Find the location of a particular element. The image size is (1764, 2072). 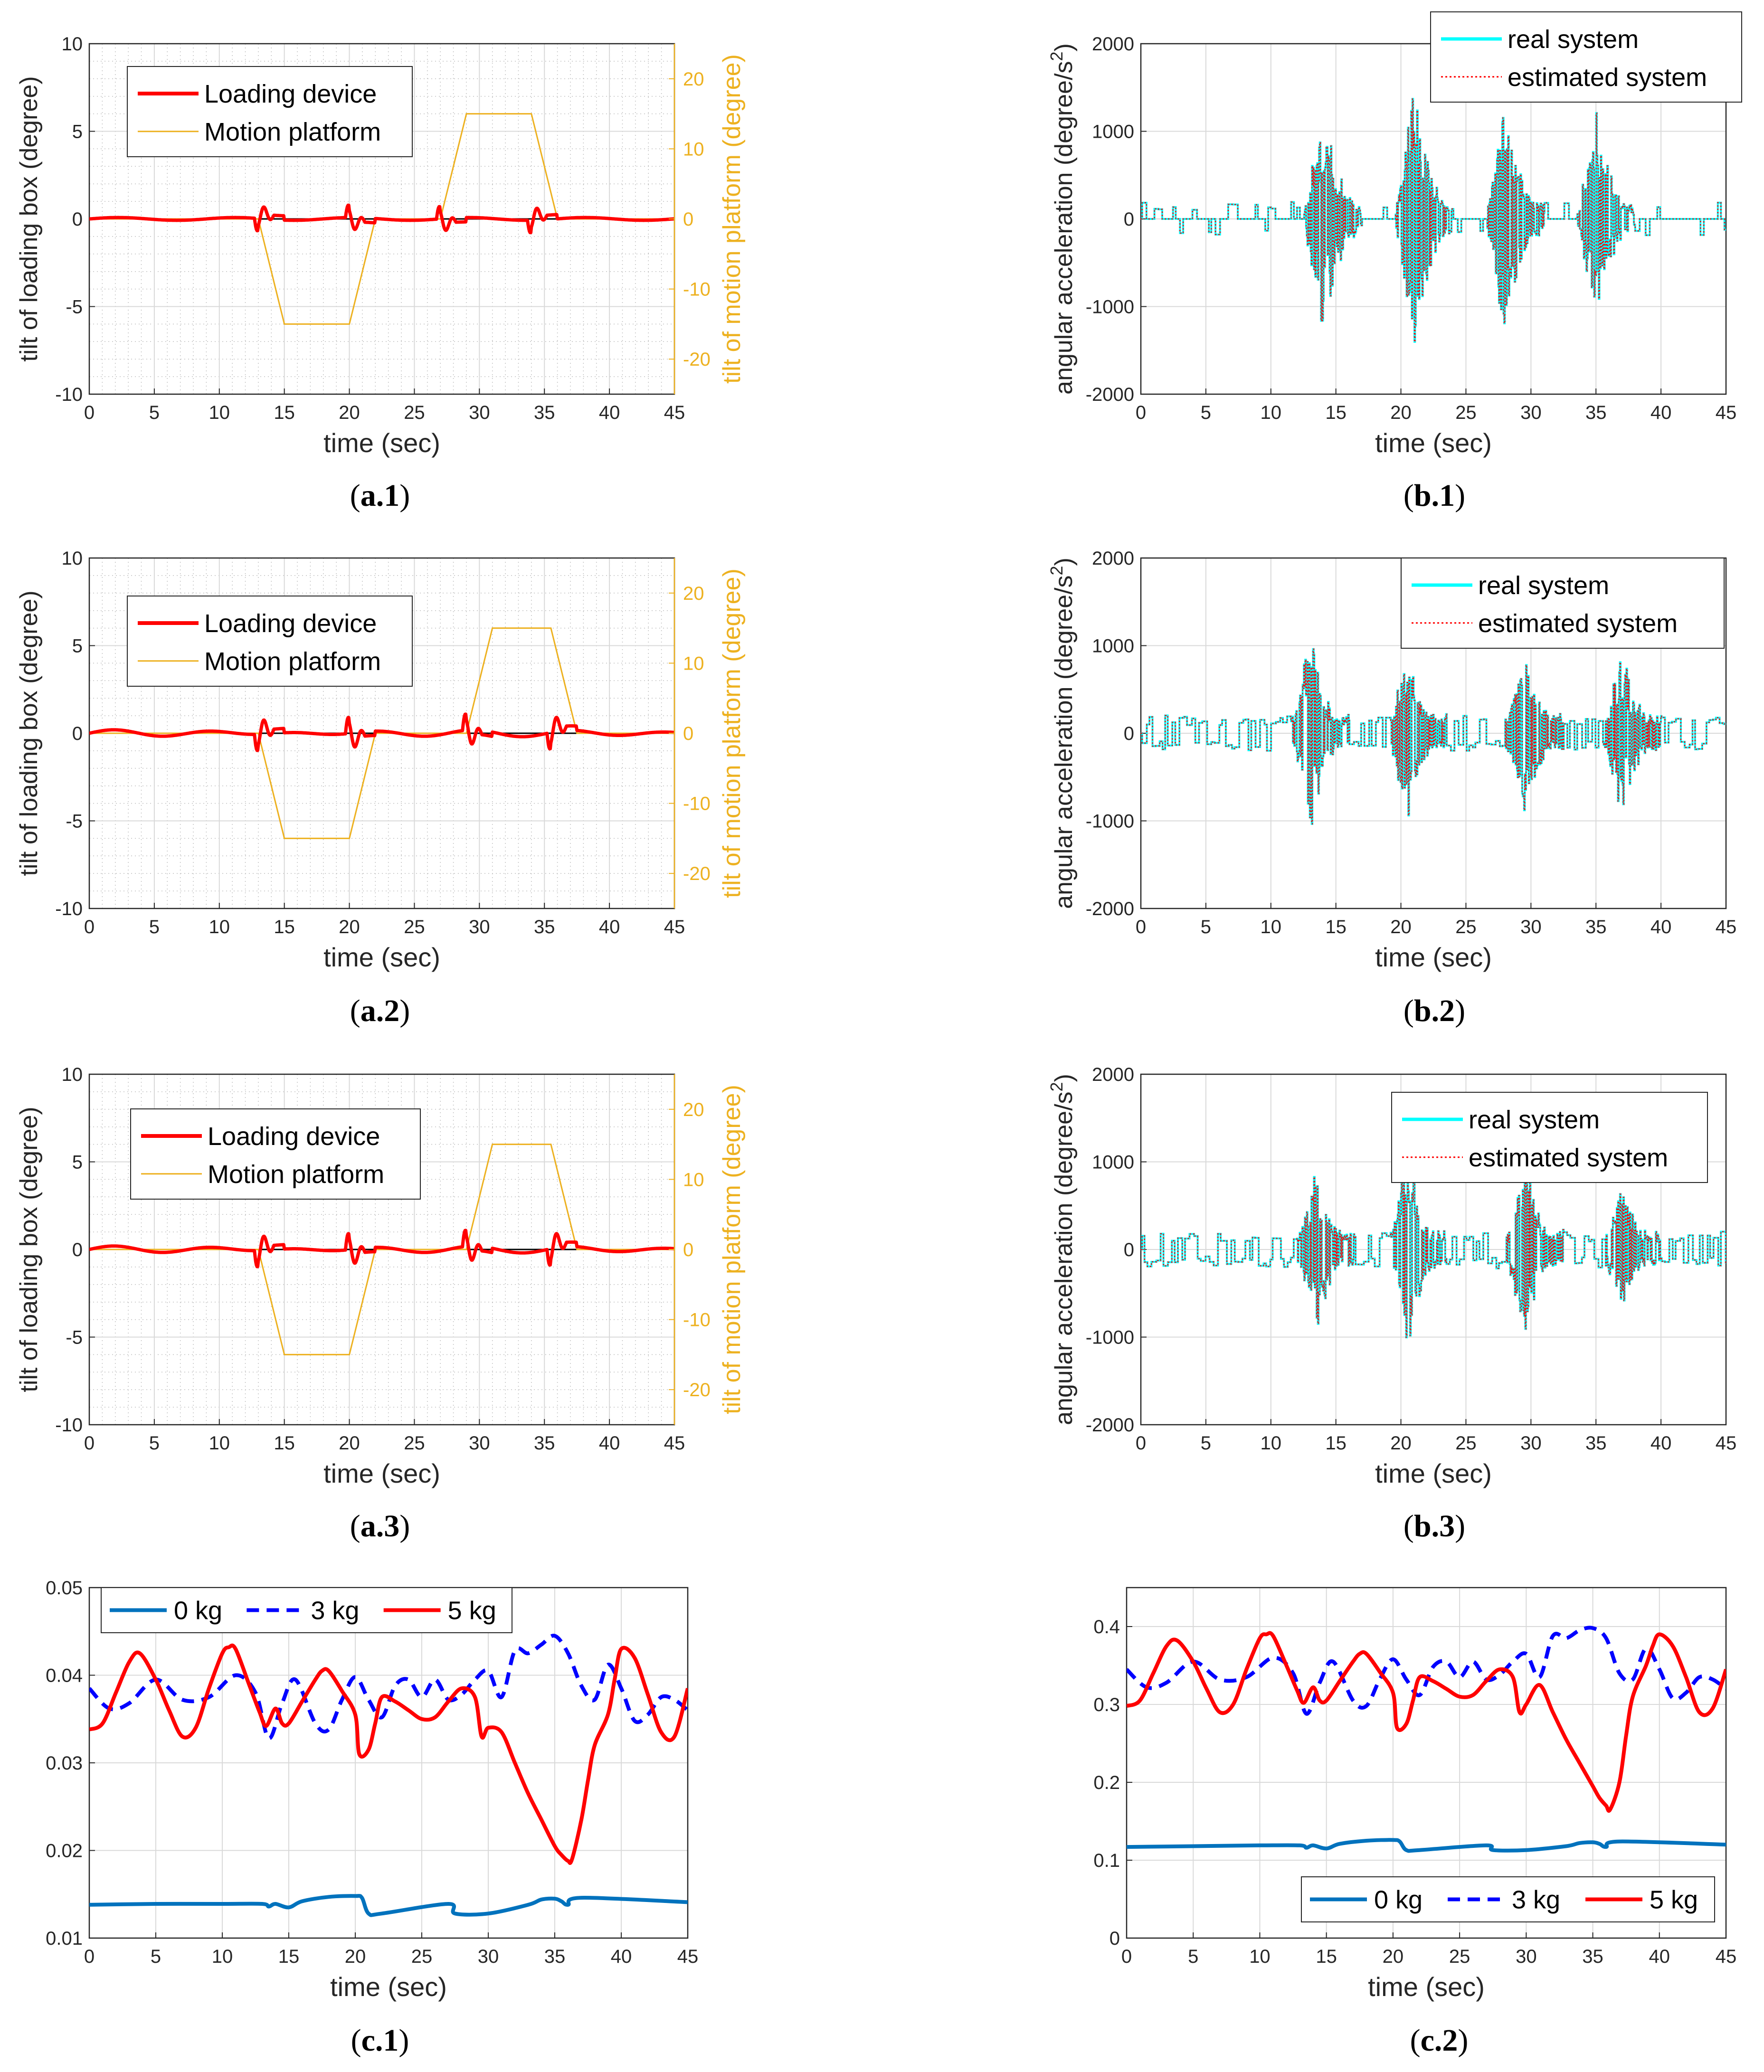

series-5-kg is located at coordinates (388, 1754).